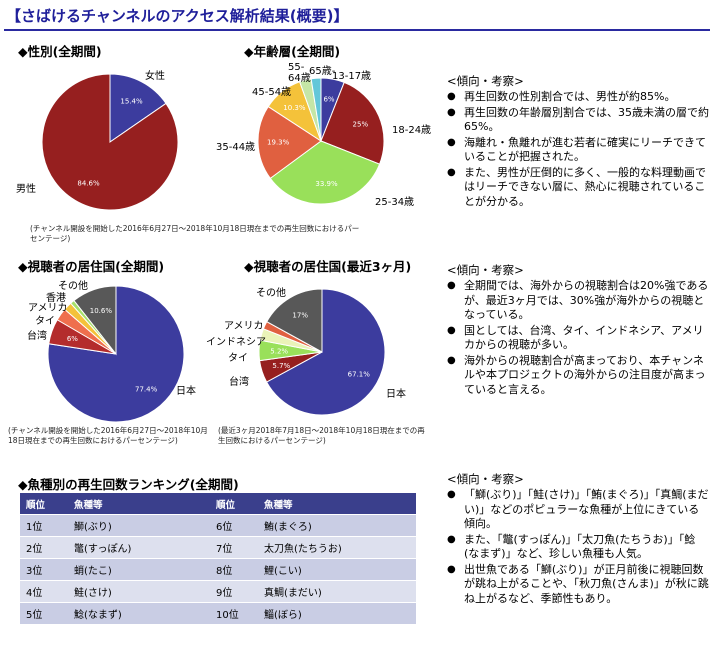 The width and height of the screenshot is (719, 654). I want to click on pie-value-label-1-4: 10.3%, so click(294, 108).